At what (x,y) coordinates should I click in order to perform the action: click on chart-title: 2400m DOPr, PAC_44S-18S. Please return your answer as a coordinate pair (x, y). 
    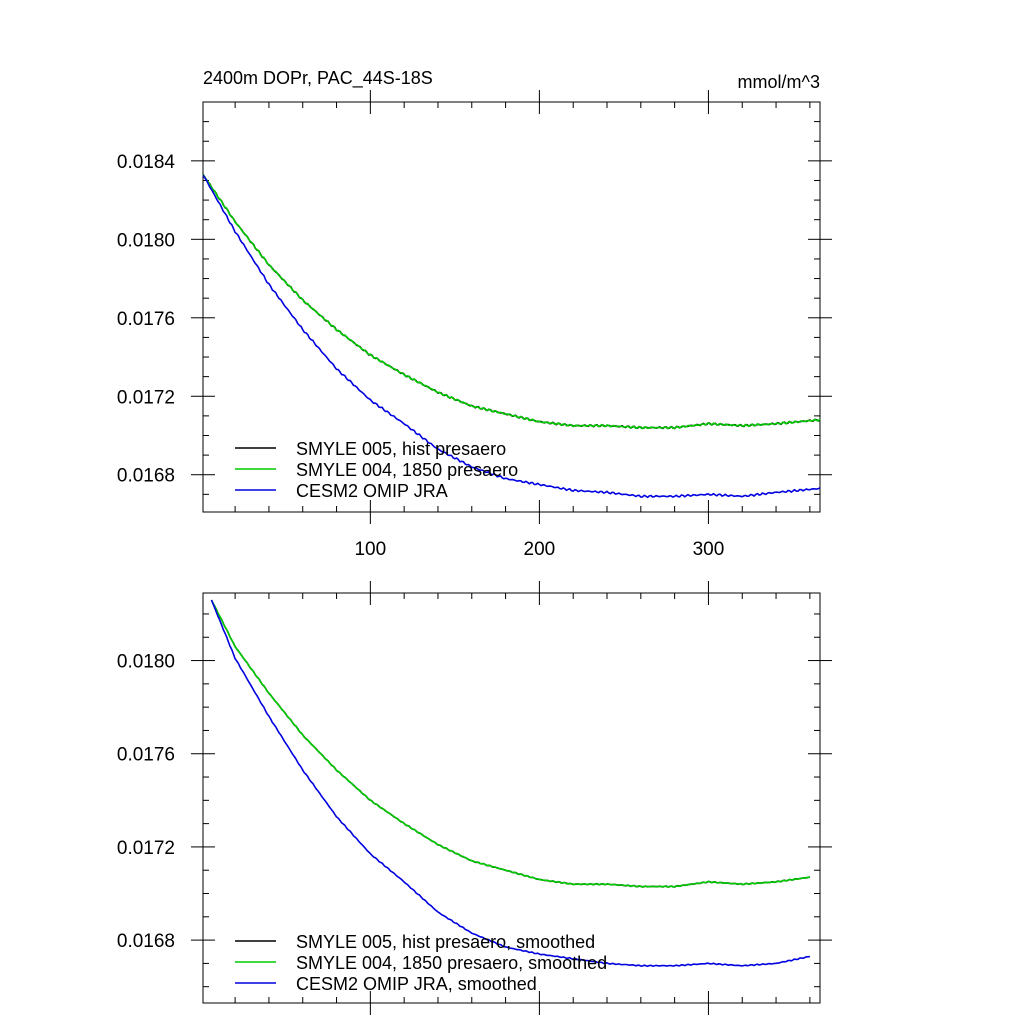
    Looking at the image, I should click on (318, 78).